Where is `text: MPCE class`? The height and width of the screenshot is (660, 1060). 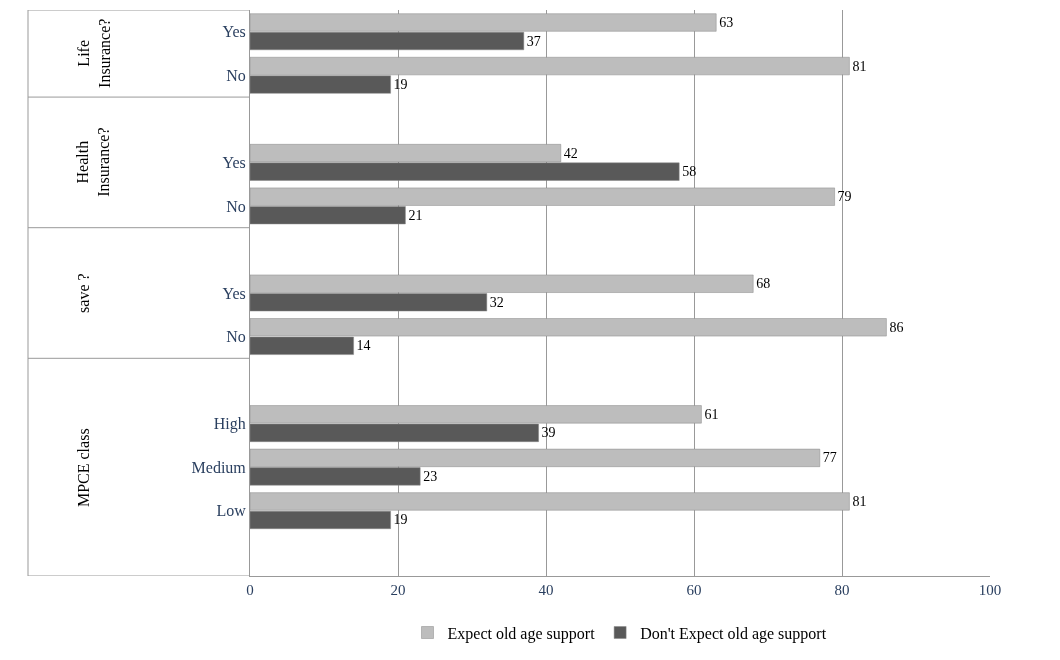 text: MPCE class is located at coordinates (83, 468).